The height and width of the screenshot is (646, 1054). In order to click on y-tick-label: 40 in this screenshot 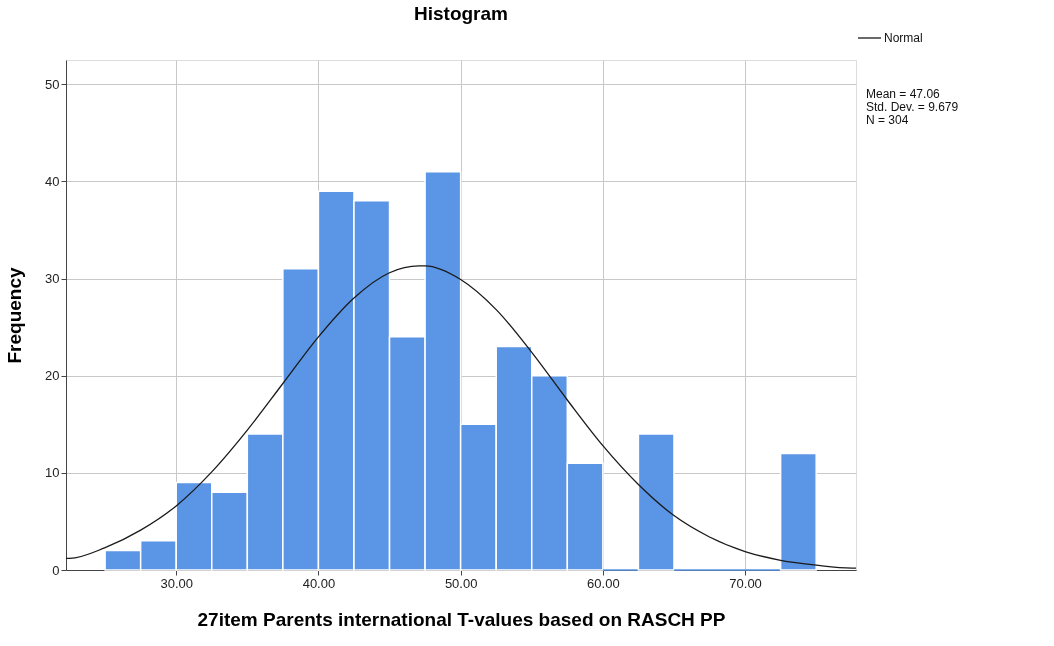, I will do `click(52, 181)`.